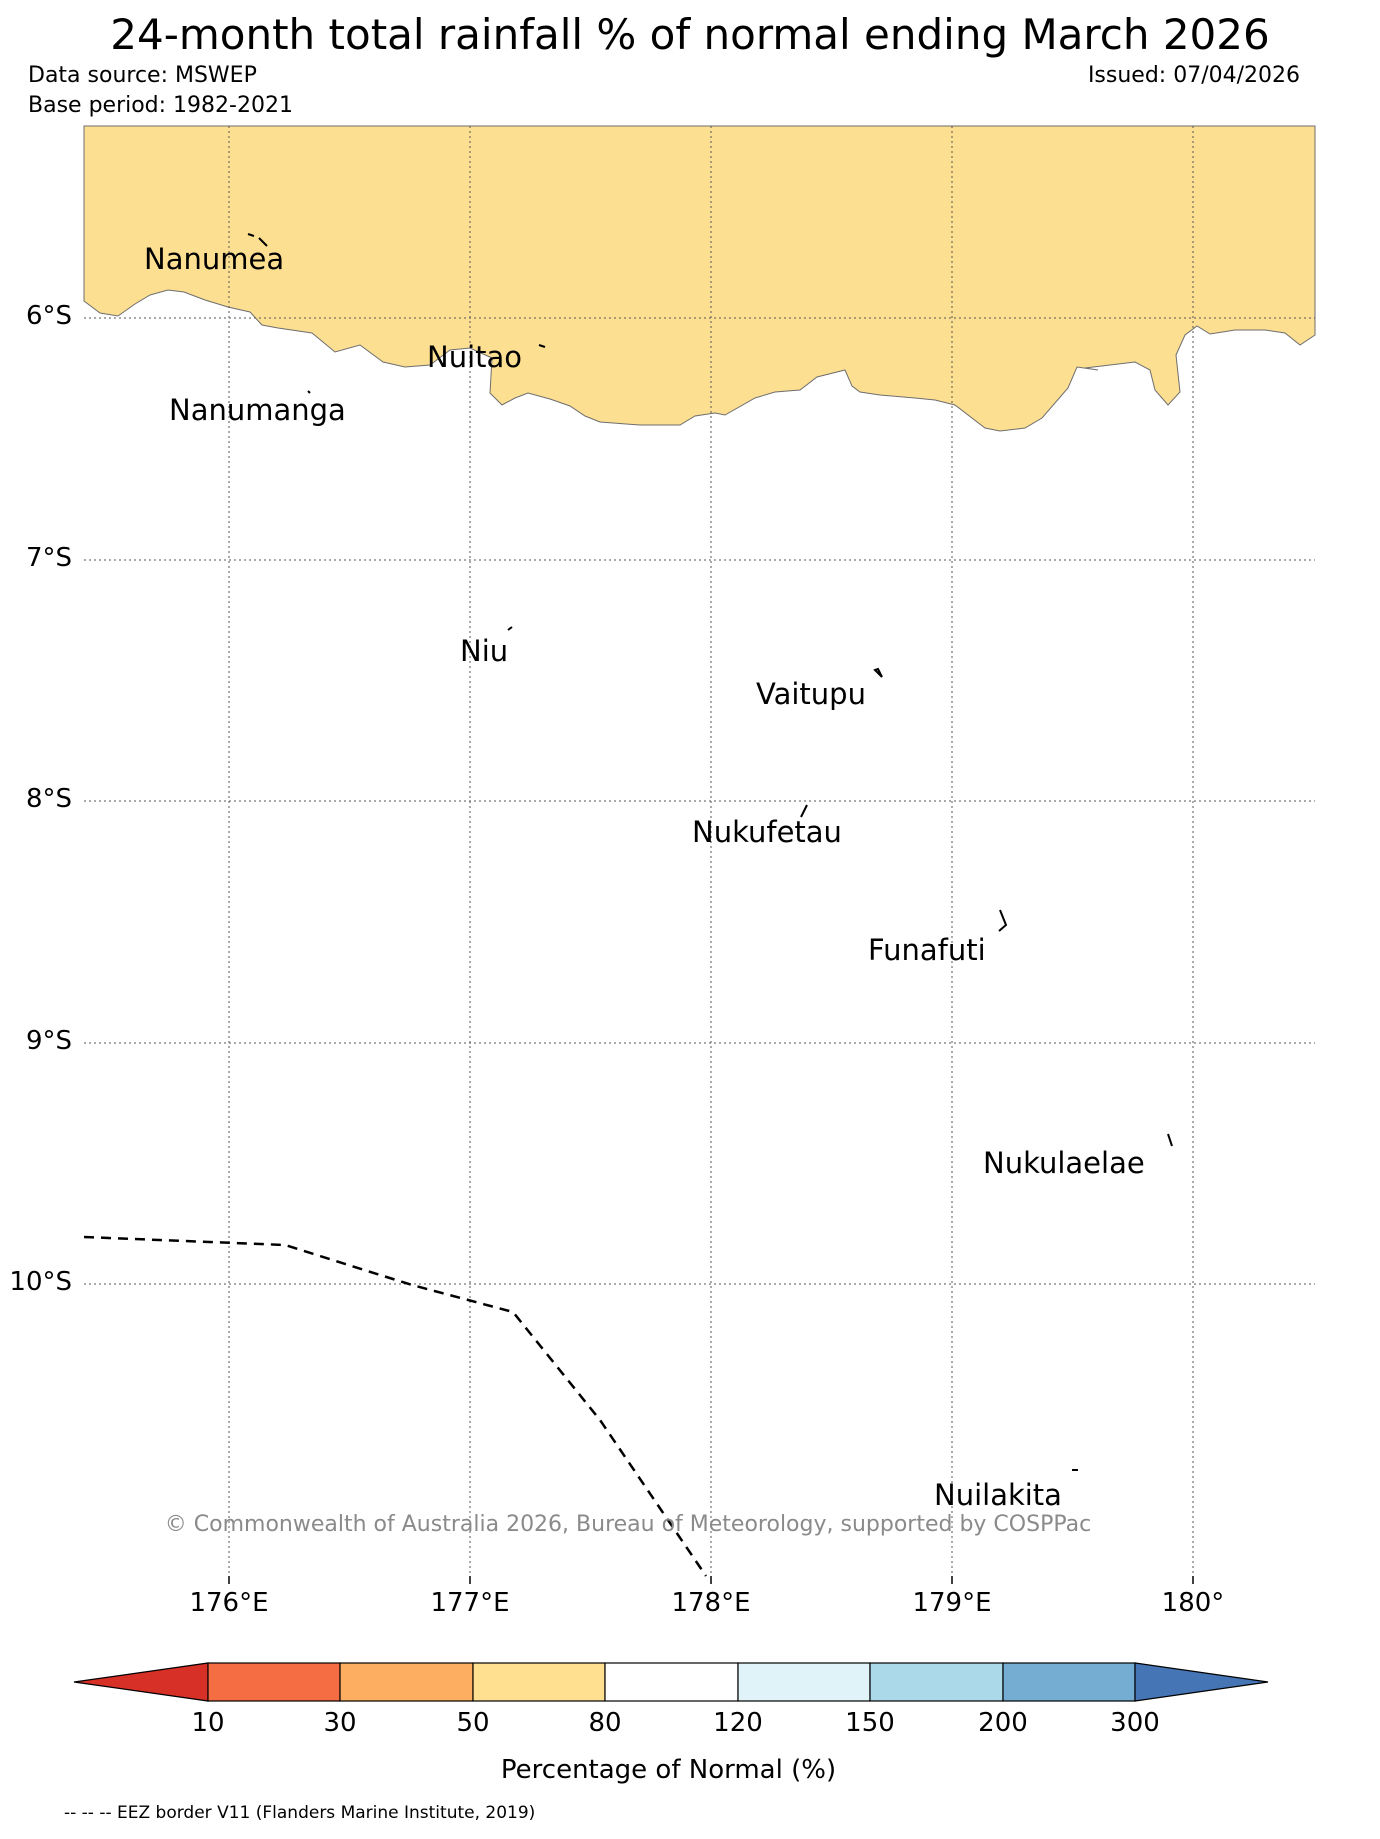 This screenshot has width=1380, height=1839. What do you see at coordinates (952, 1603) in the screenshot?
I see `lon-label-179e: 179°E` at bounding box center [952, 1603].